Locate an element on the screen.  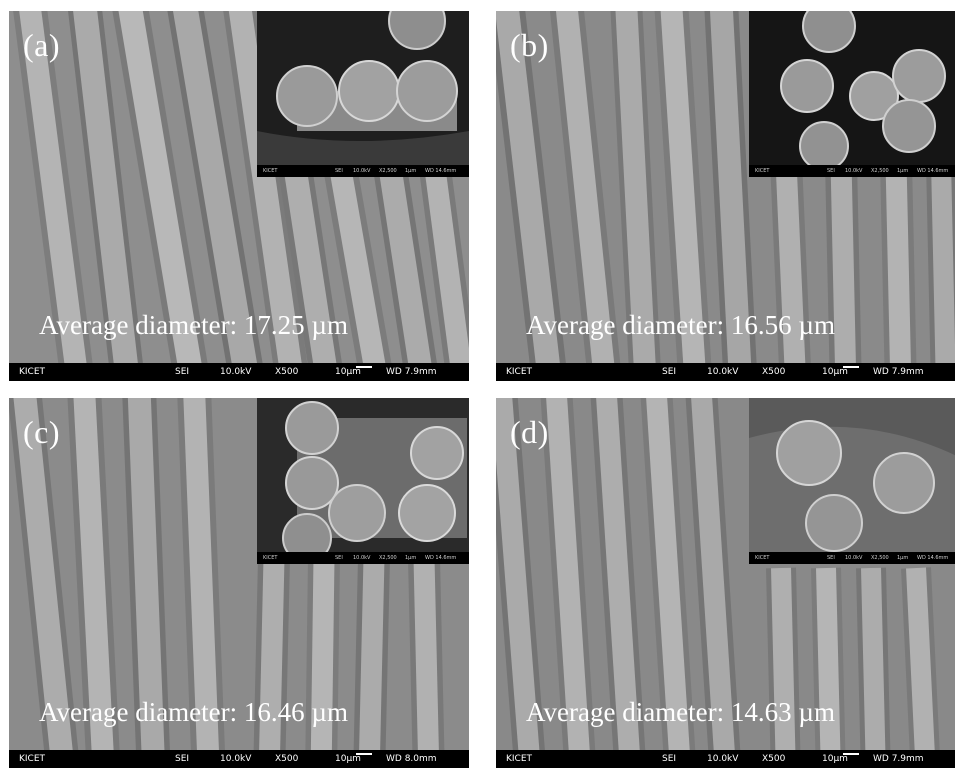
average-diameter-caption: Average diameter: 16.56 µm is located at coordinates (680, 325).